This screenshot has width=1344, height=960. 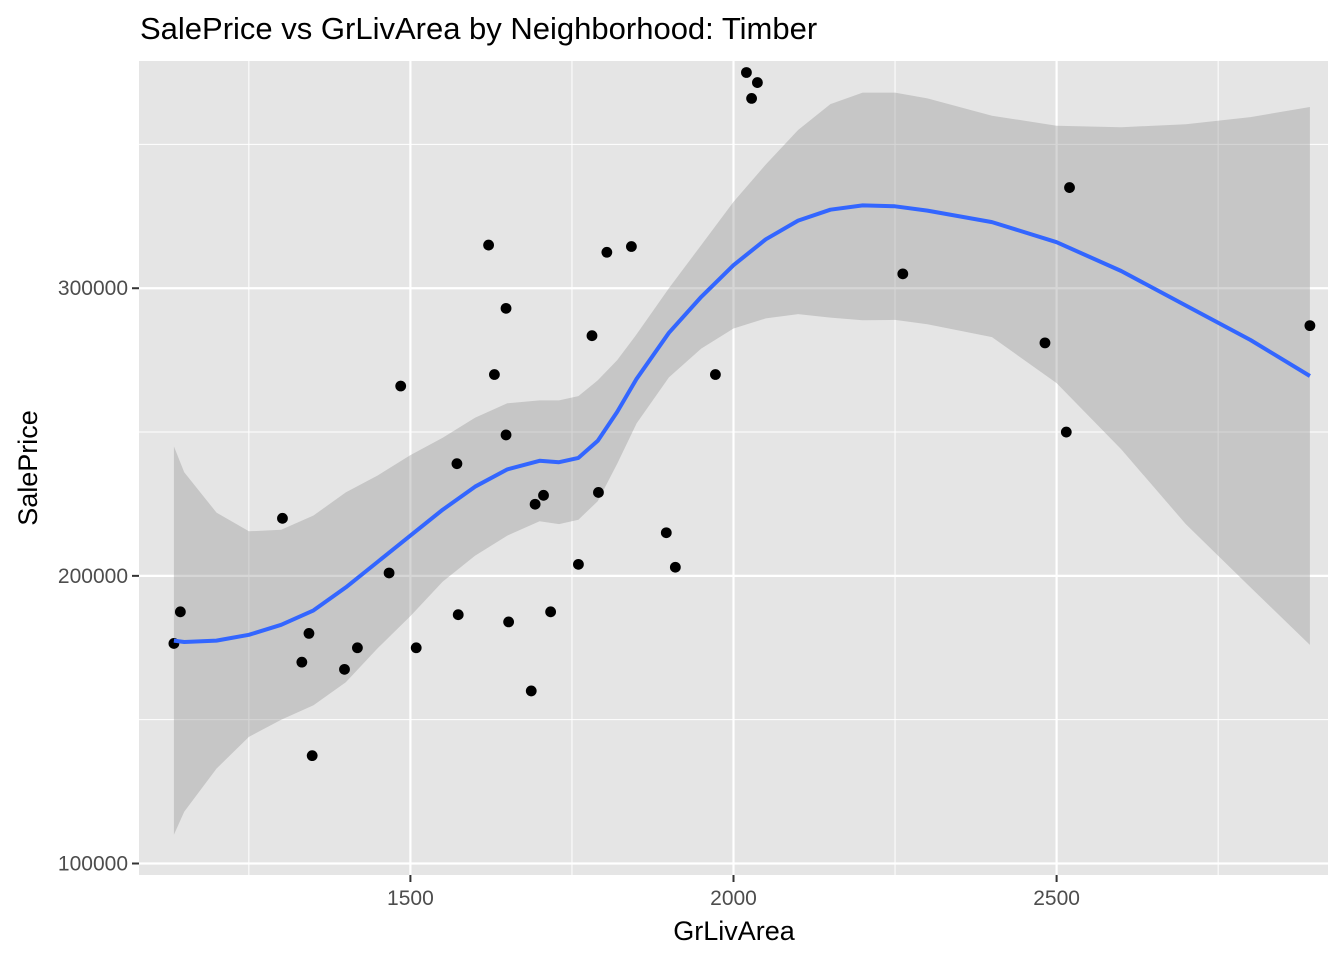 I want to click on y-tick-label: 200000, so click(x=93, y=576).